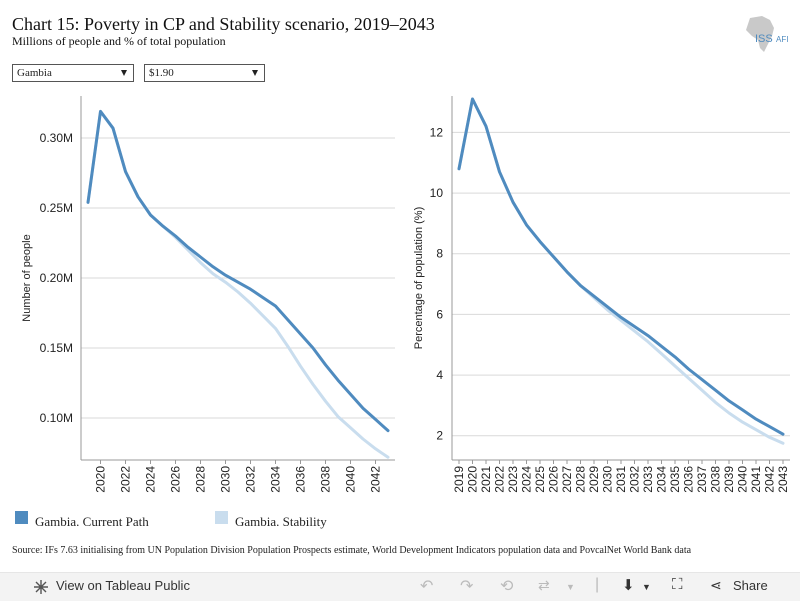 The width and height of the screenshot is (800, 601). I want to click on x-tick-label: 2043, so click(783, 479).